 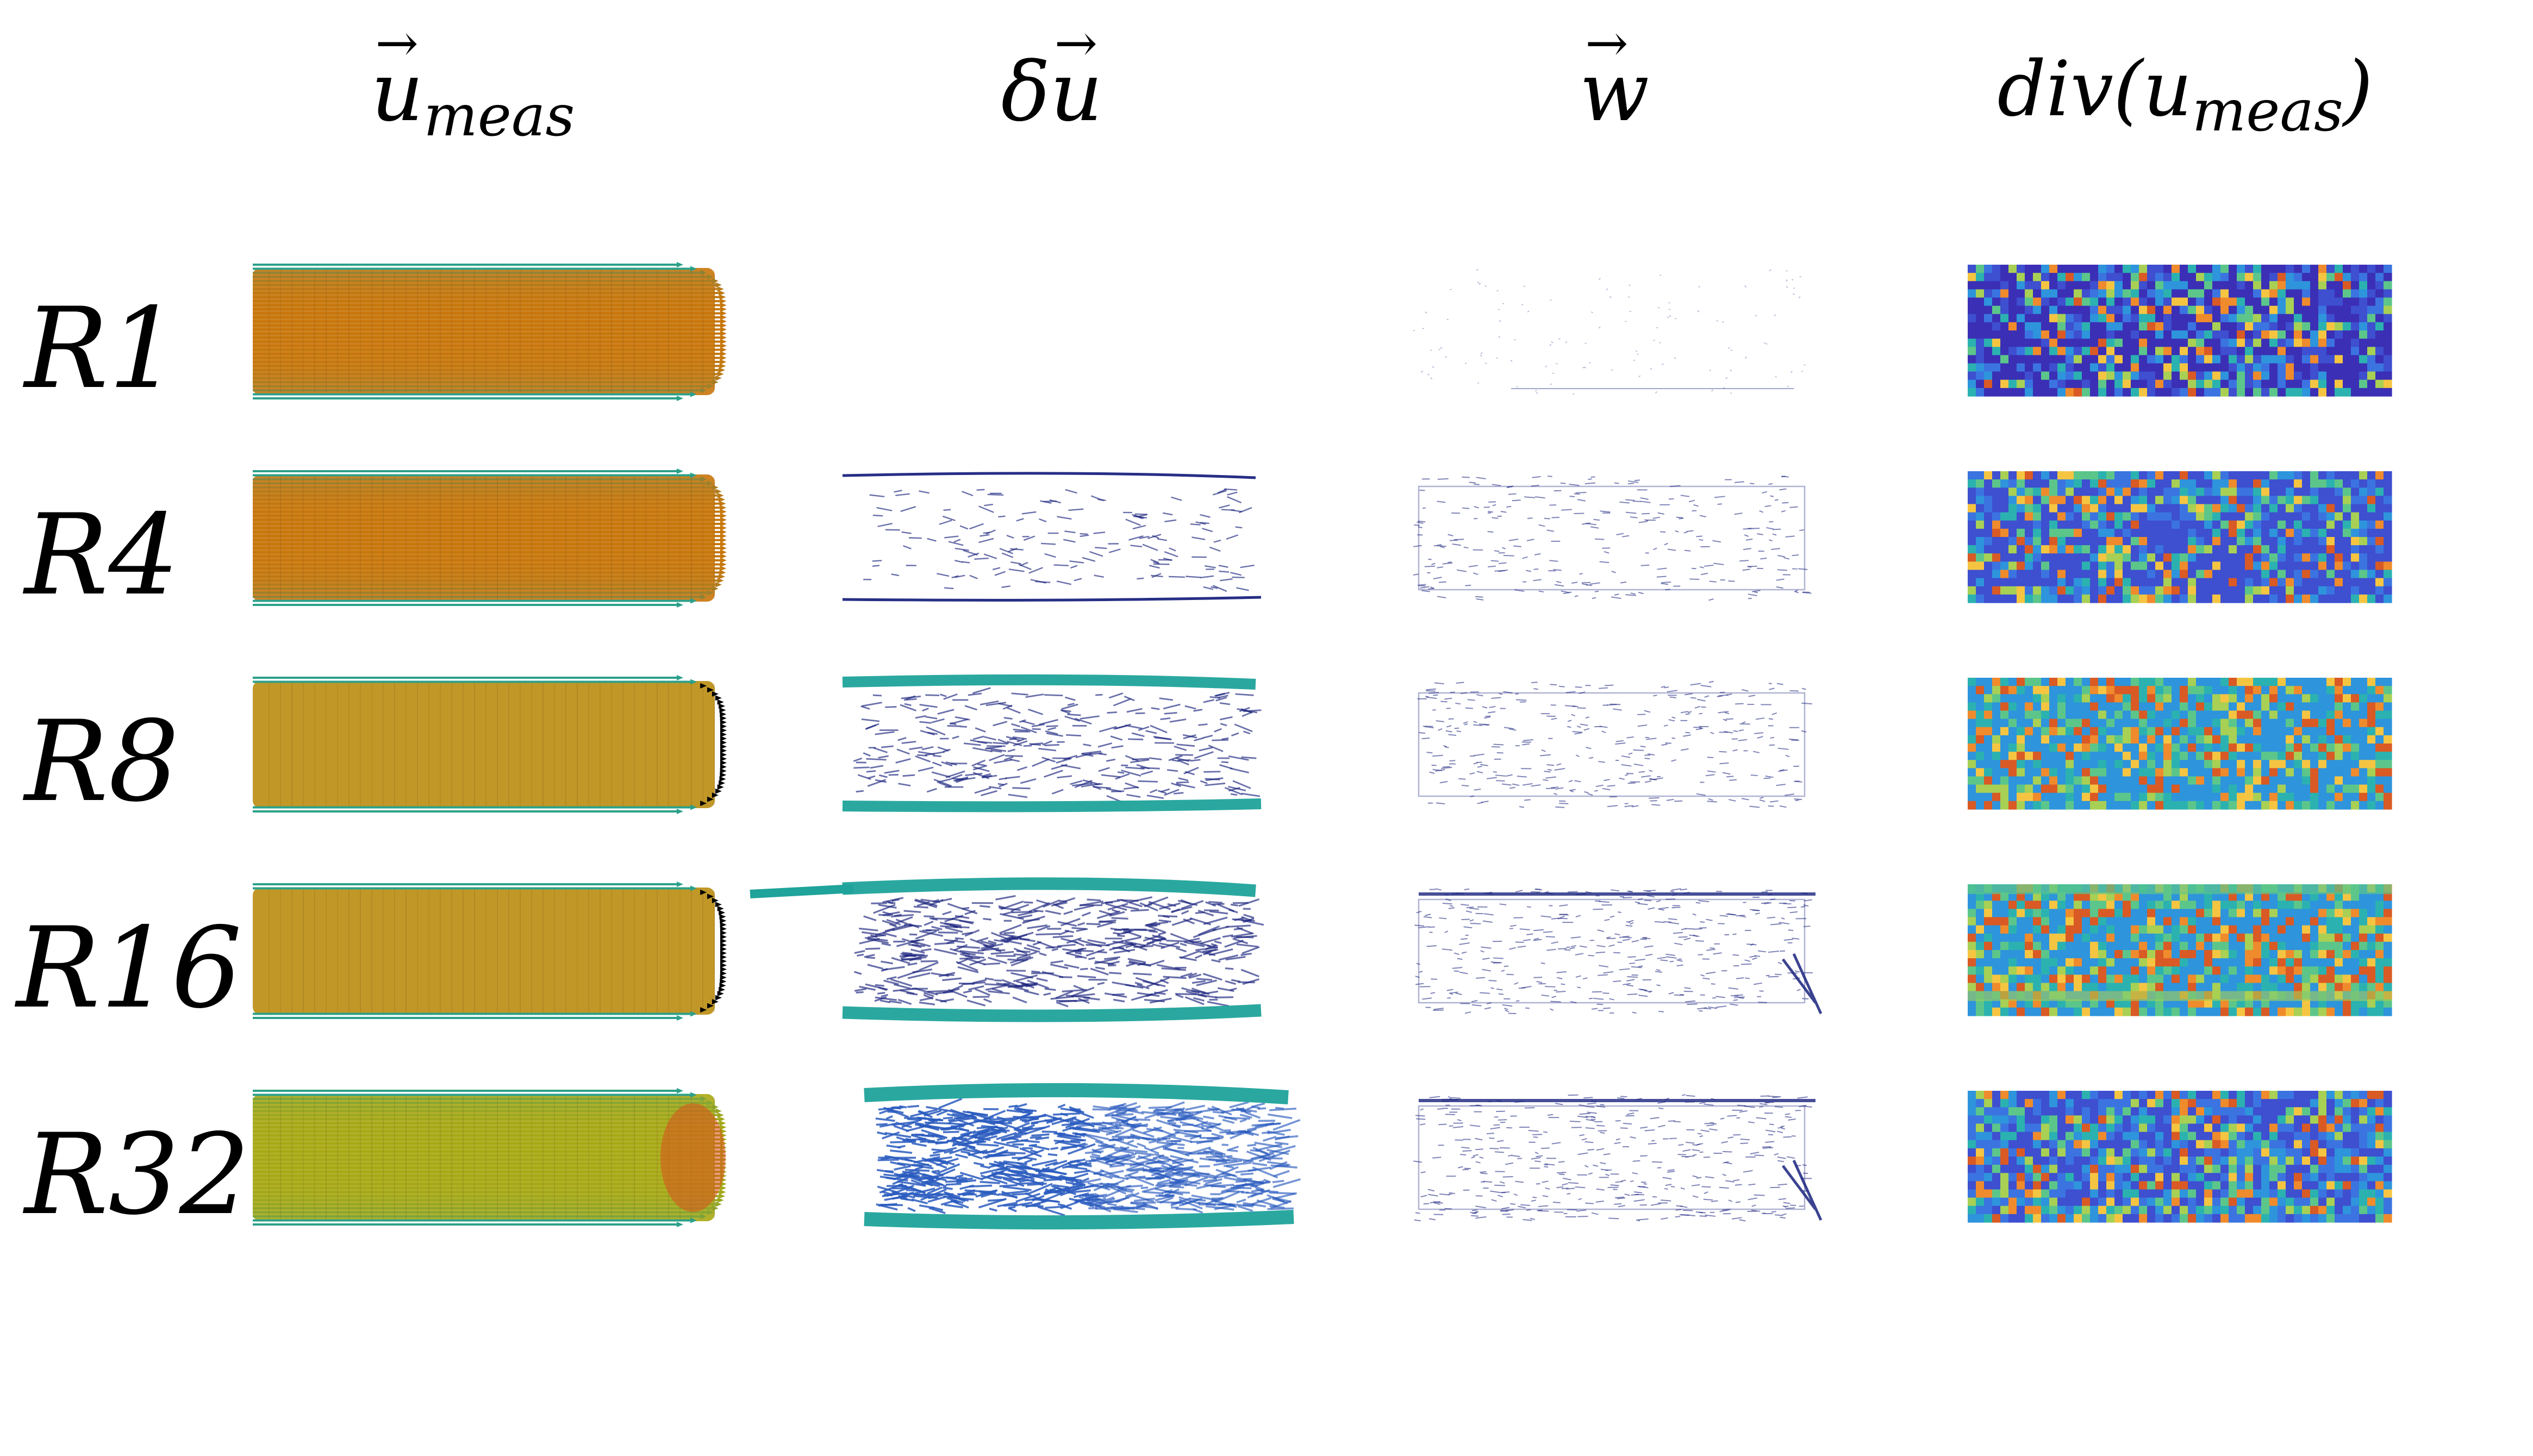 I want to click on velocity-field-r16, so click(x=490, y=951).